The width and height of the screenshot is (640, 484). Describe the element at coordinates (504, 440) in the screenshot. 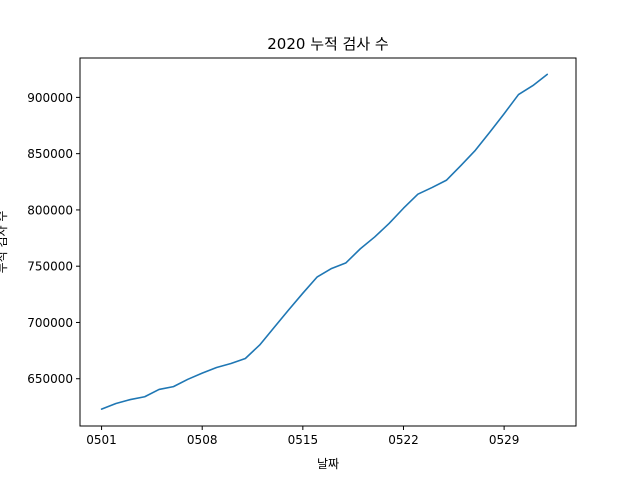

I see `x-tick-label: 0529` at that location.